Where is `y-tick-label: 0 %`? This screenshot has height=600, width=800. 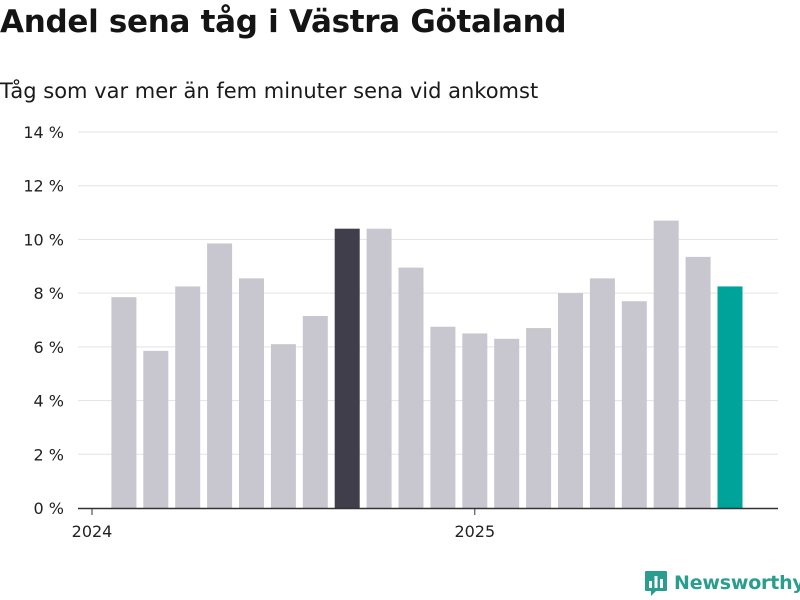 y-tick-label: 0 % is located at coordinates (49, 508).